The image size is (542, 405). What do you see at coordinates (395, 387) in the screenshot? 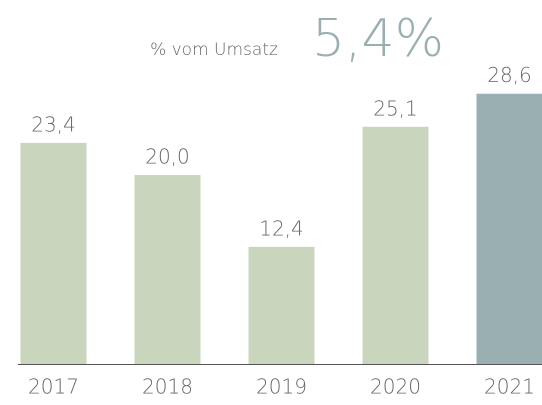
I see `x-tick-label: 2020` at bounding box center [395, 387].